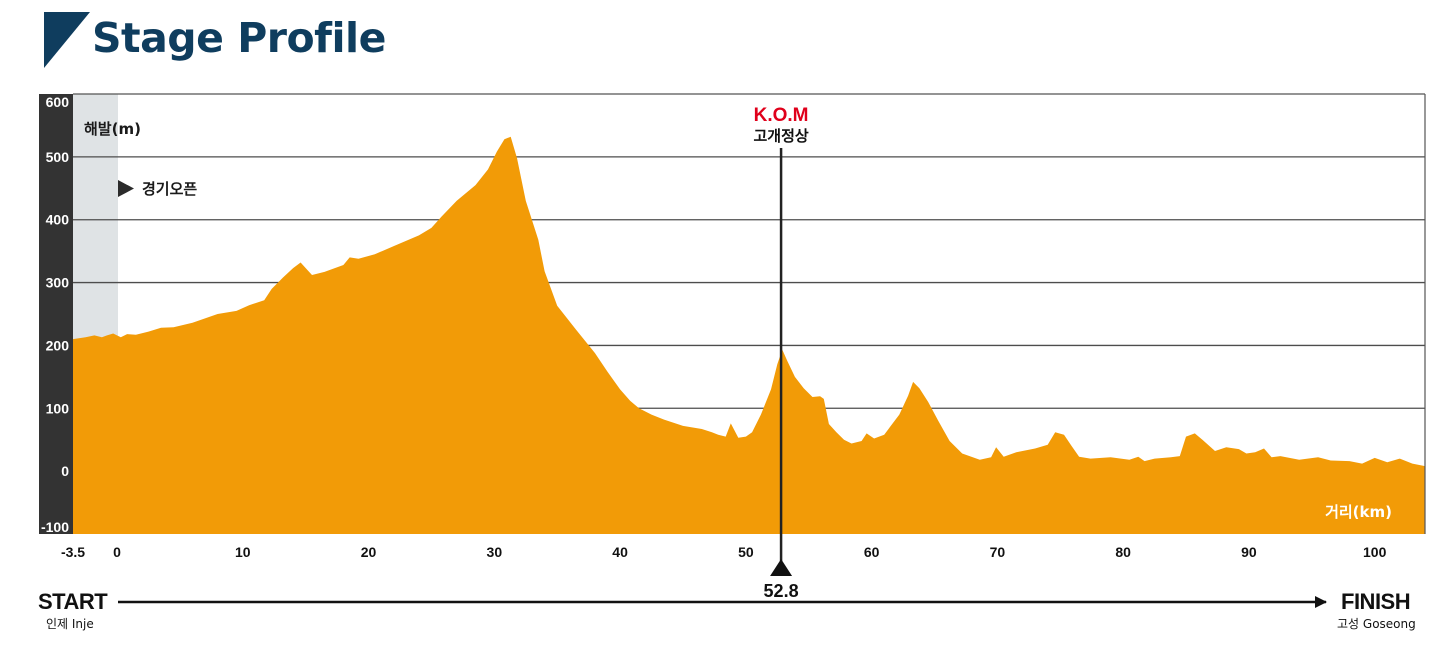 Image resolution: width=1455 pixels, height=658 pixels. What do you see at coordinates (55, 527) in the screenshot?
I see `y-tick--100: -100` at bounding box center [55, 527].